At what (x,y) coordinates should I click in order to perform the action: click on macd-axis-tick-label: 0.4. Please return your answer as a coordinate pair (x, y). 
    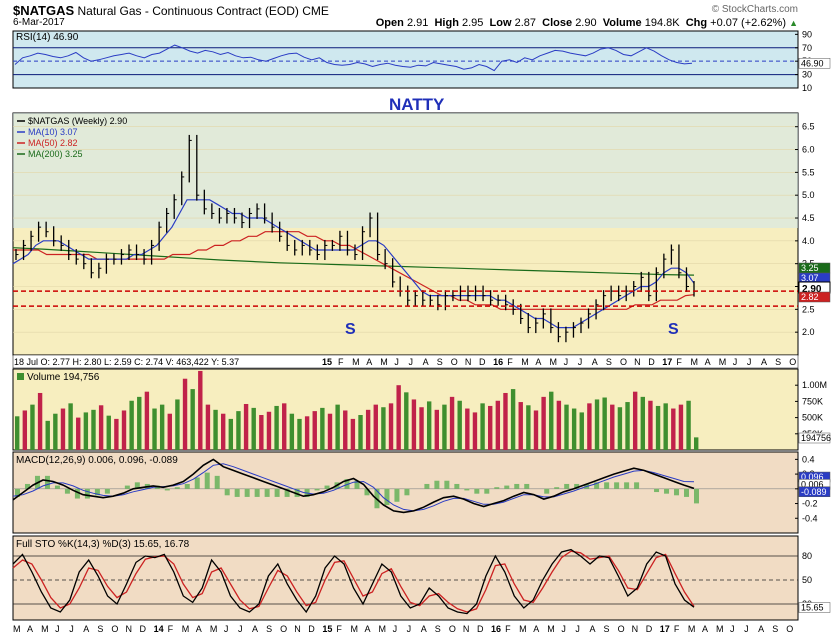
    Looking at the image, I should click on (808, 459).